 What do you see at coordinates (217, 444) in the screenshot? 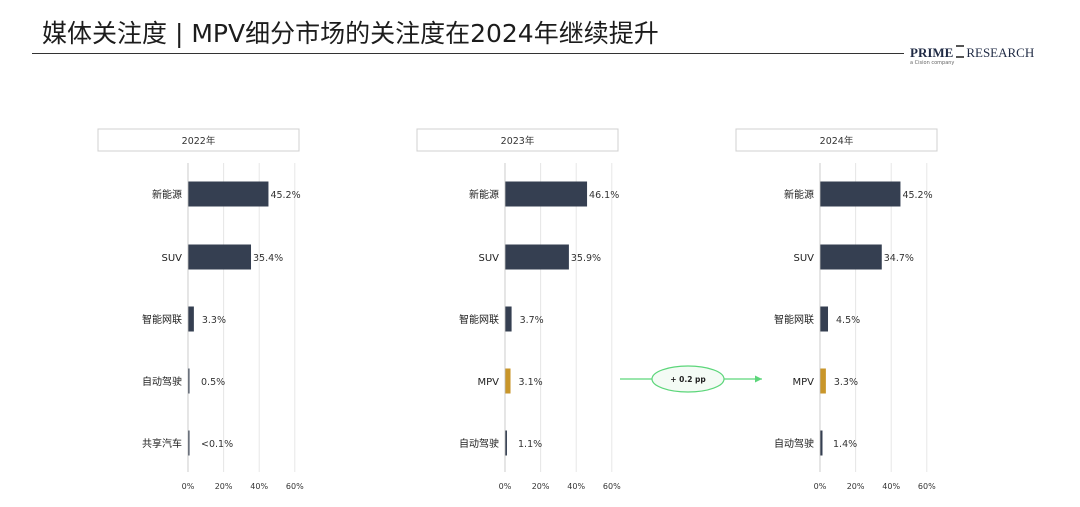
I see `data-label: <0.1%` at bounding box center [217, 444].